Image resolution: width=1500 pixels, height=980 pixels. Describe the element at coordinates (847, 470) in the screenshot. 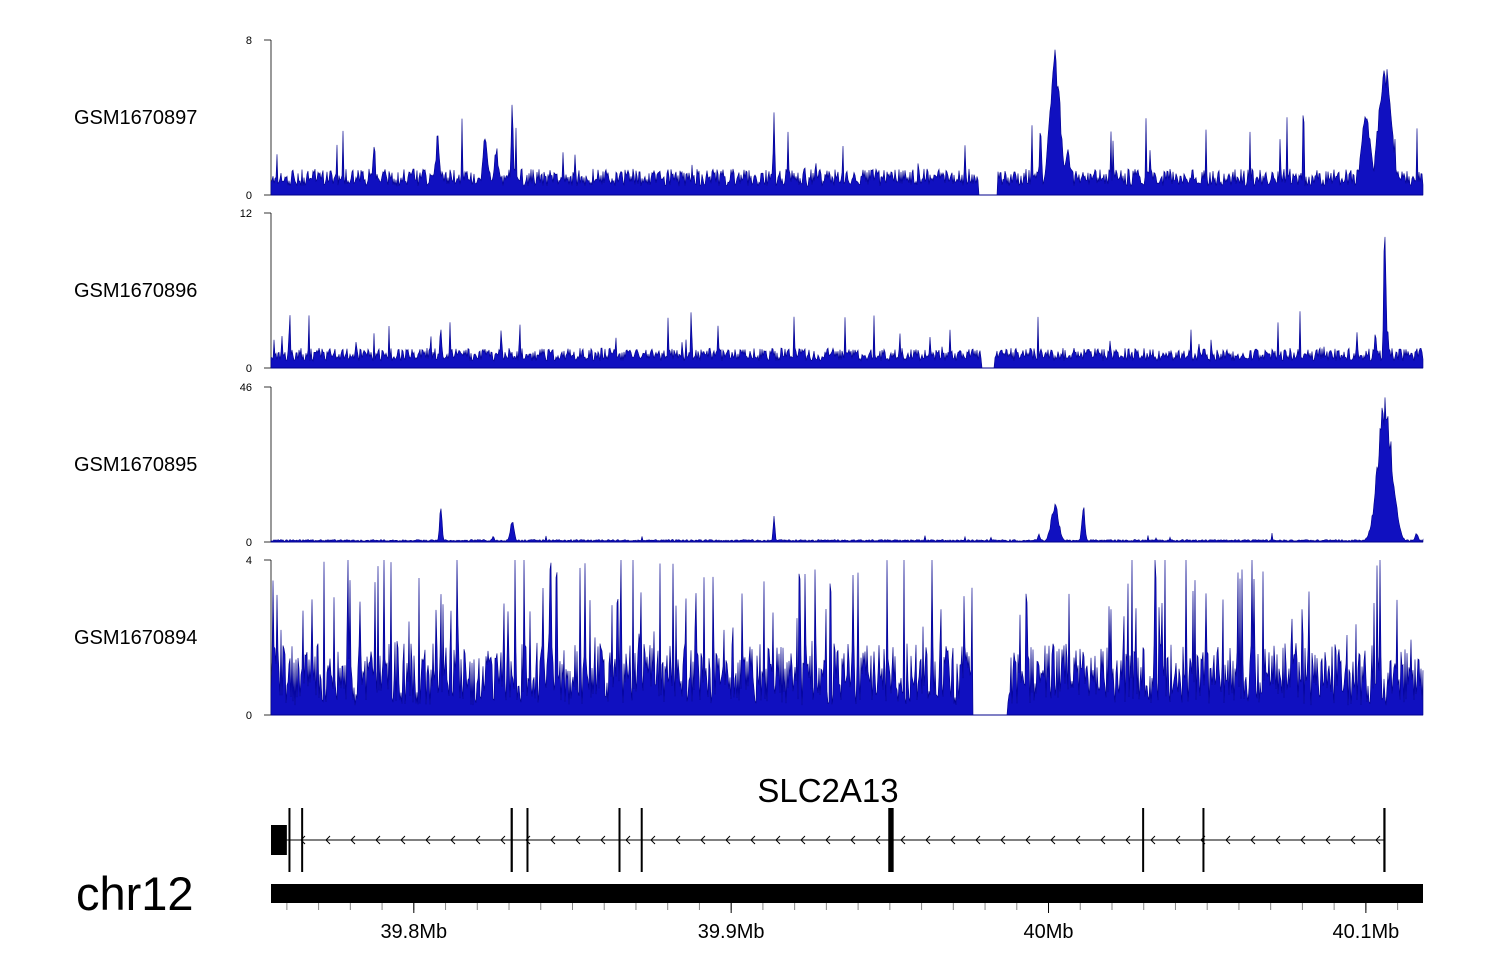

I see `coverage-area-GSM1670895` at that location.